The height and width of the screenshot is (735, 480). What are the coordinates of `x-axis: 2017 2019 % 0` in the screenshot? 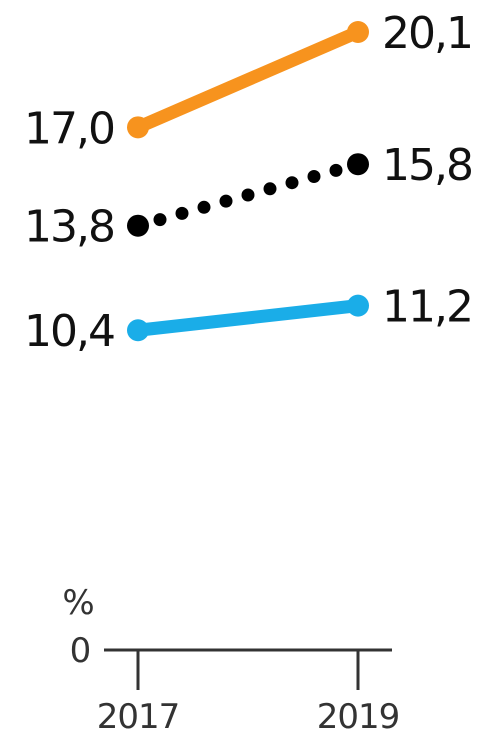 It's located at (231, 659).